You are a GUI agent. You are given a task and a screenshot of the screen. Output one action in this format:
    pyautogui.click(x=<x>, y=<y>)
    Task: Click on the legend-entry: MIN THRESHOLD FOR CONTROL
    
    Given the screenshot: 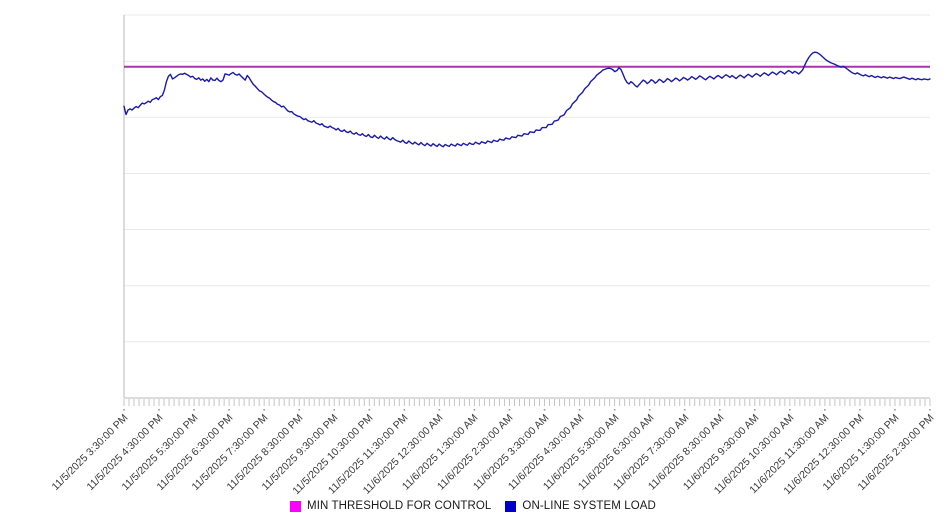 What is the action you would take?
    pyautogui.click(x=390, y=506)
    